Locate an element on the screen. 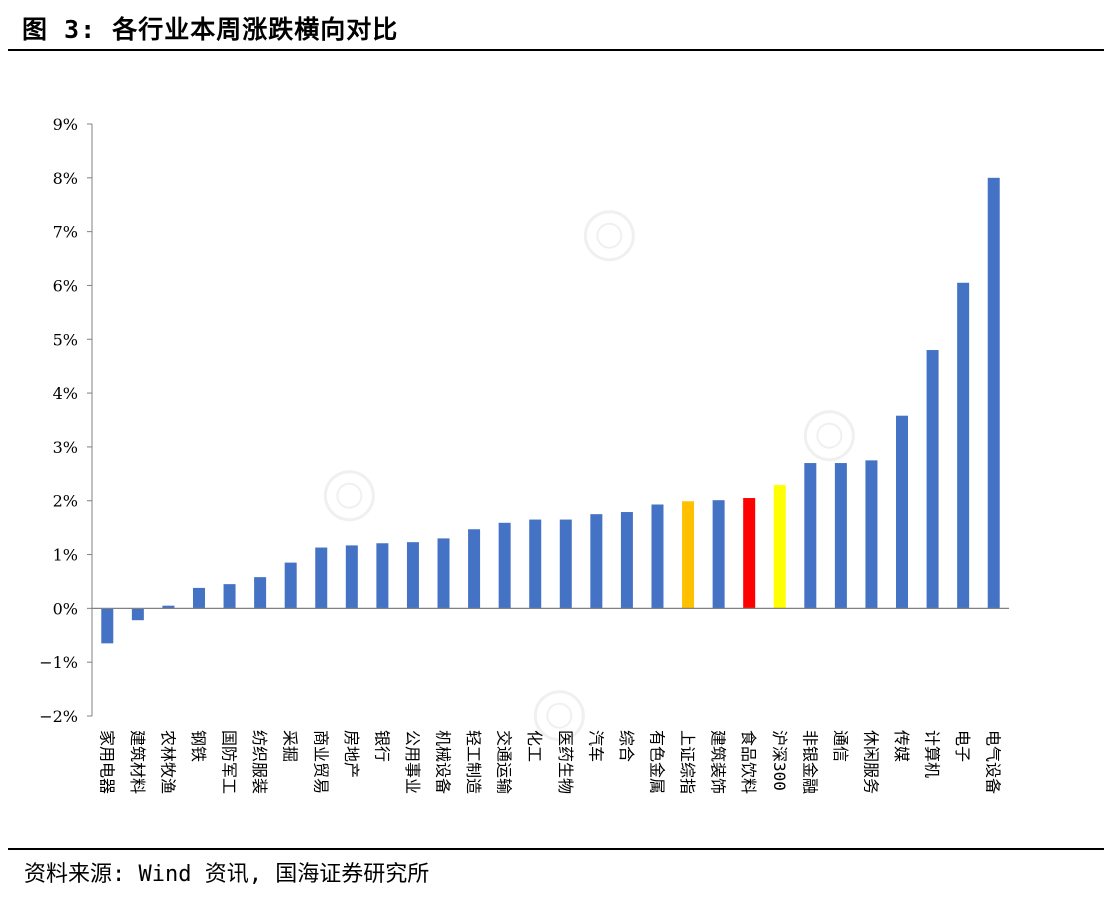  x-tick-label: 建筑装饰 is located at coordinates (718, 762).